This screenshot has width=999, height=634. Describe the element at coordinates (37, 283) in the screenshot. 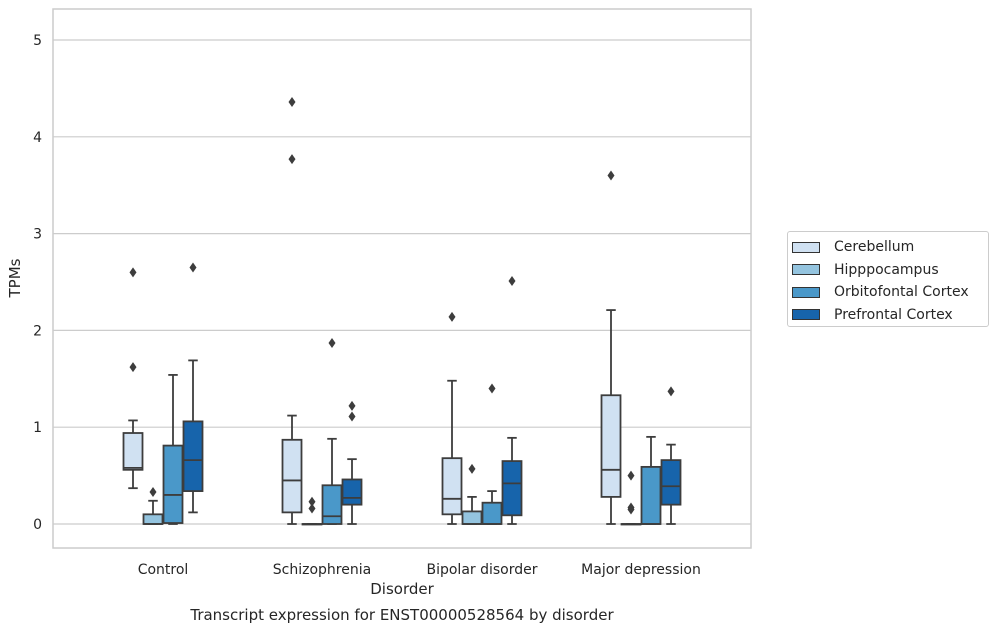

I see `y-tick-labels: 0 1 2 3 4 5` at that location.